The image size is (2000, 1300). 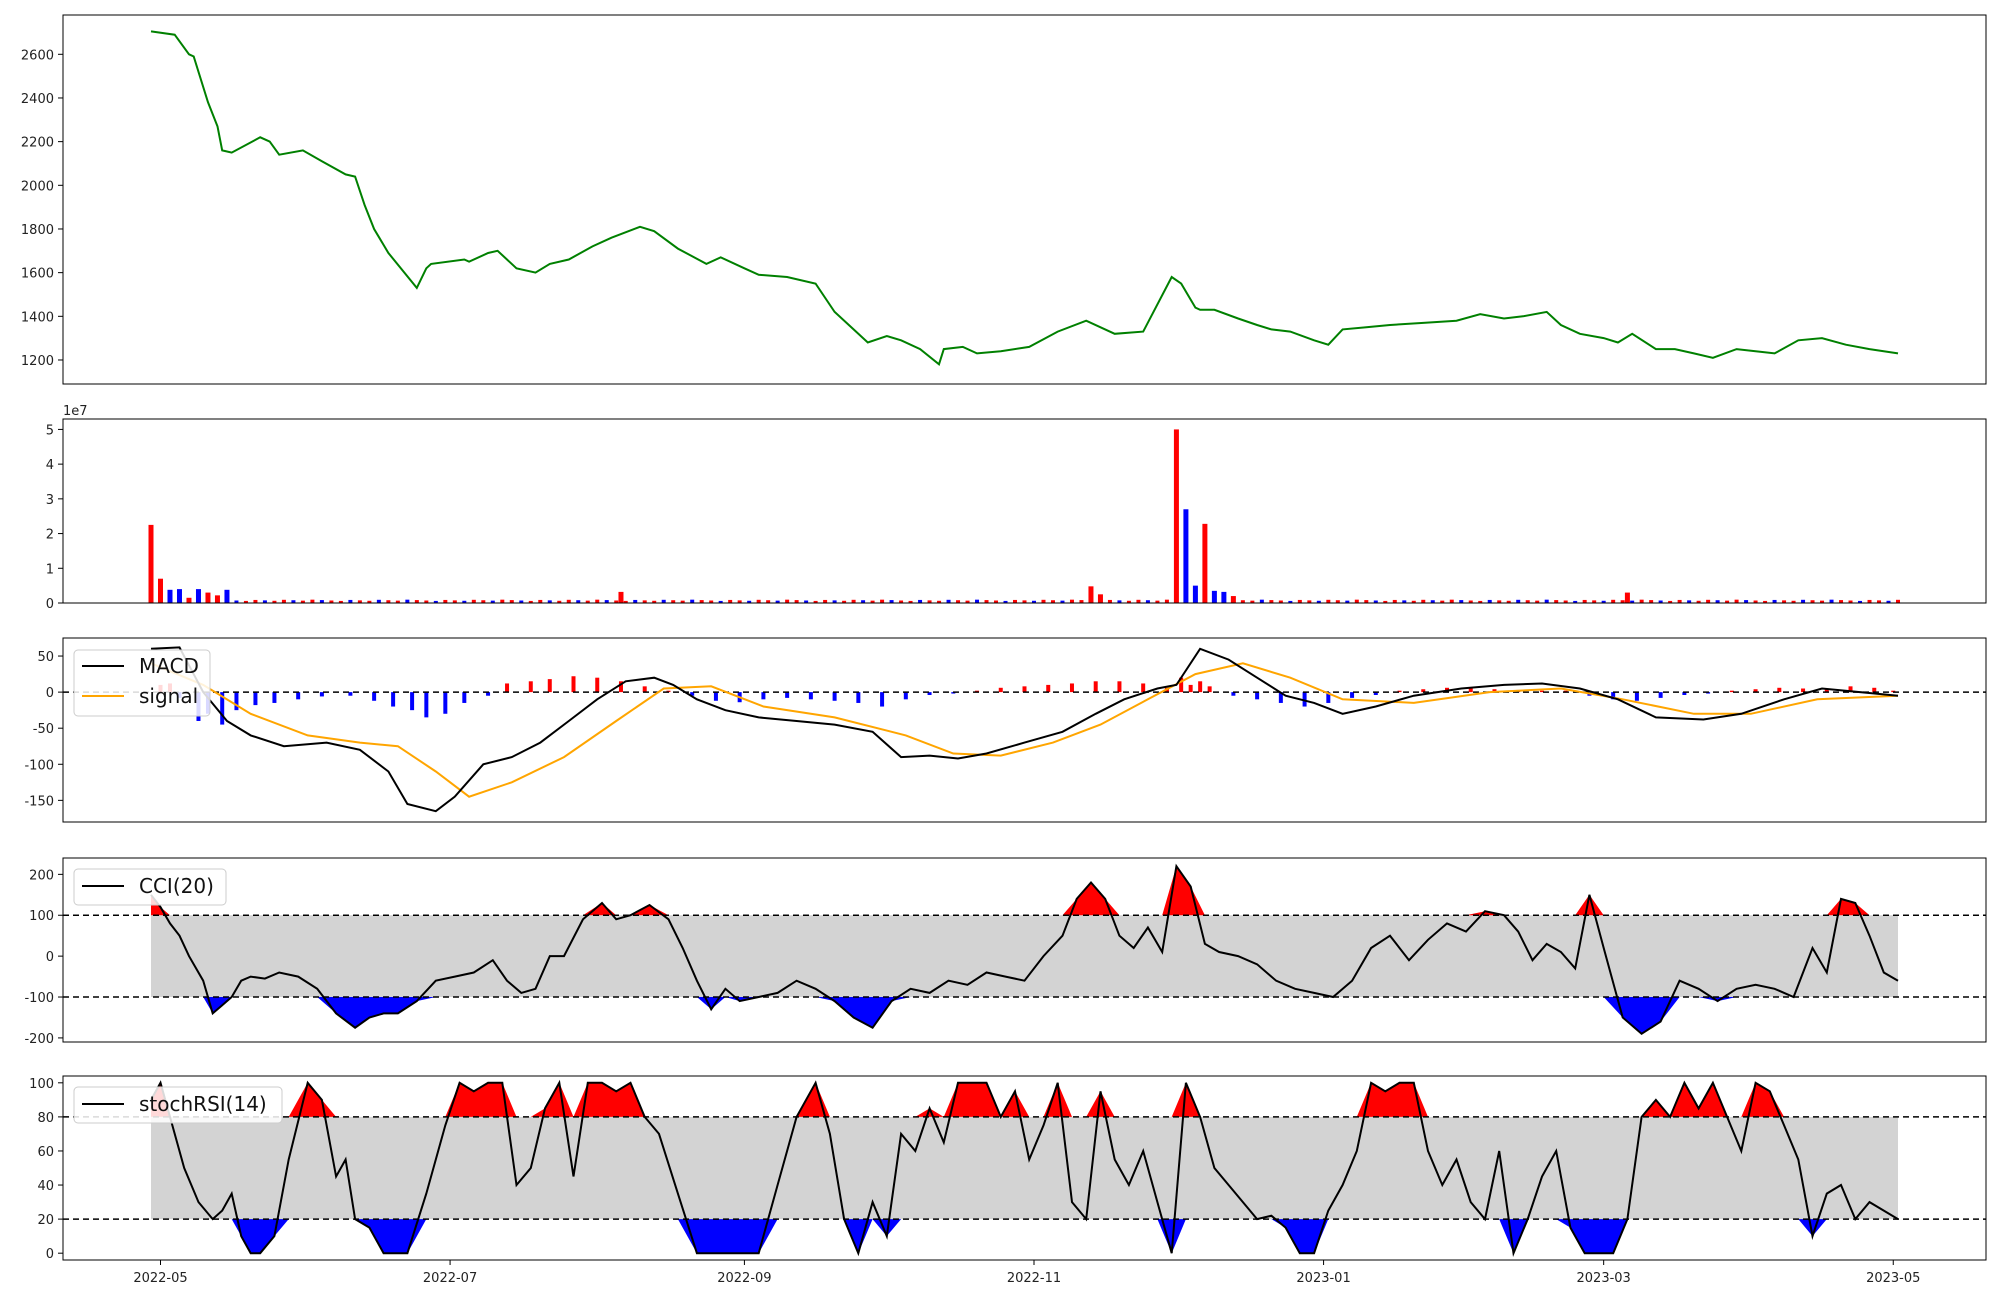 What do you see at coordinates (160, 1278) in the screenshot?
I see `xtick-label: 2022-05` at bounding box center [160, 1278].